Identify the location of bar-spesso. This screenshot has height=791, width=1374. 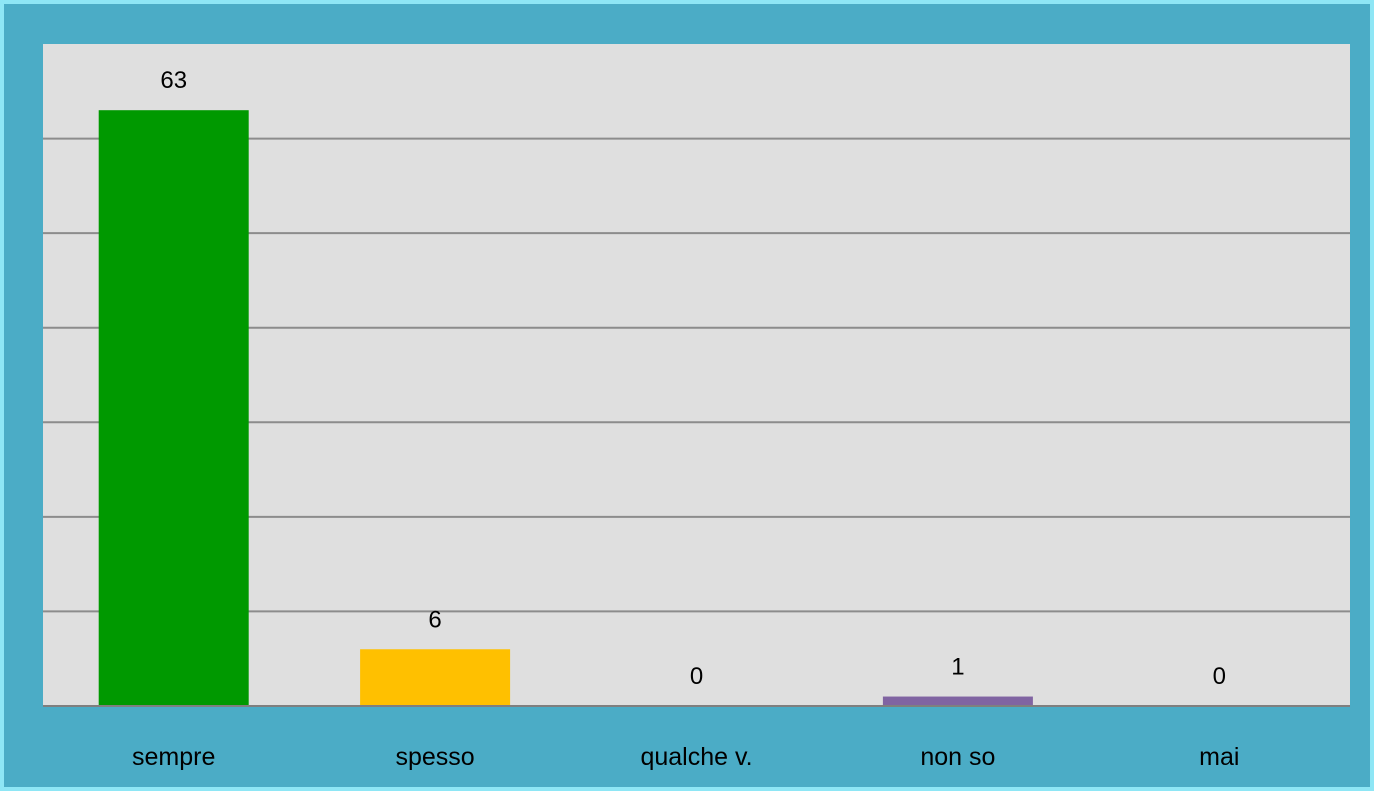
(435, 677).